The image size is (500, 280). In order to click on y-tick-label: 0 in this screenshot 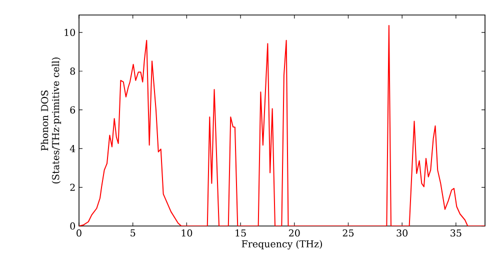, I will do `click(72, 226)`.